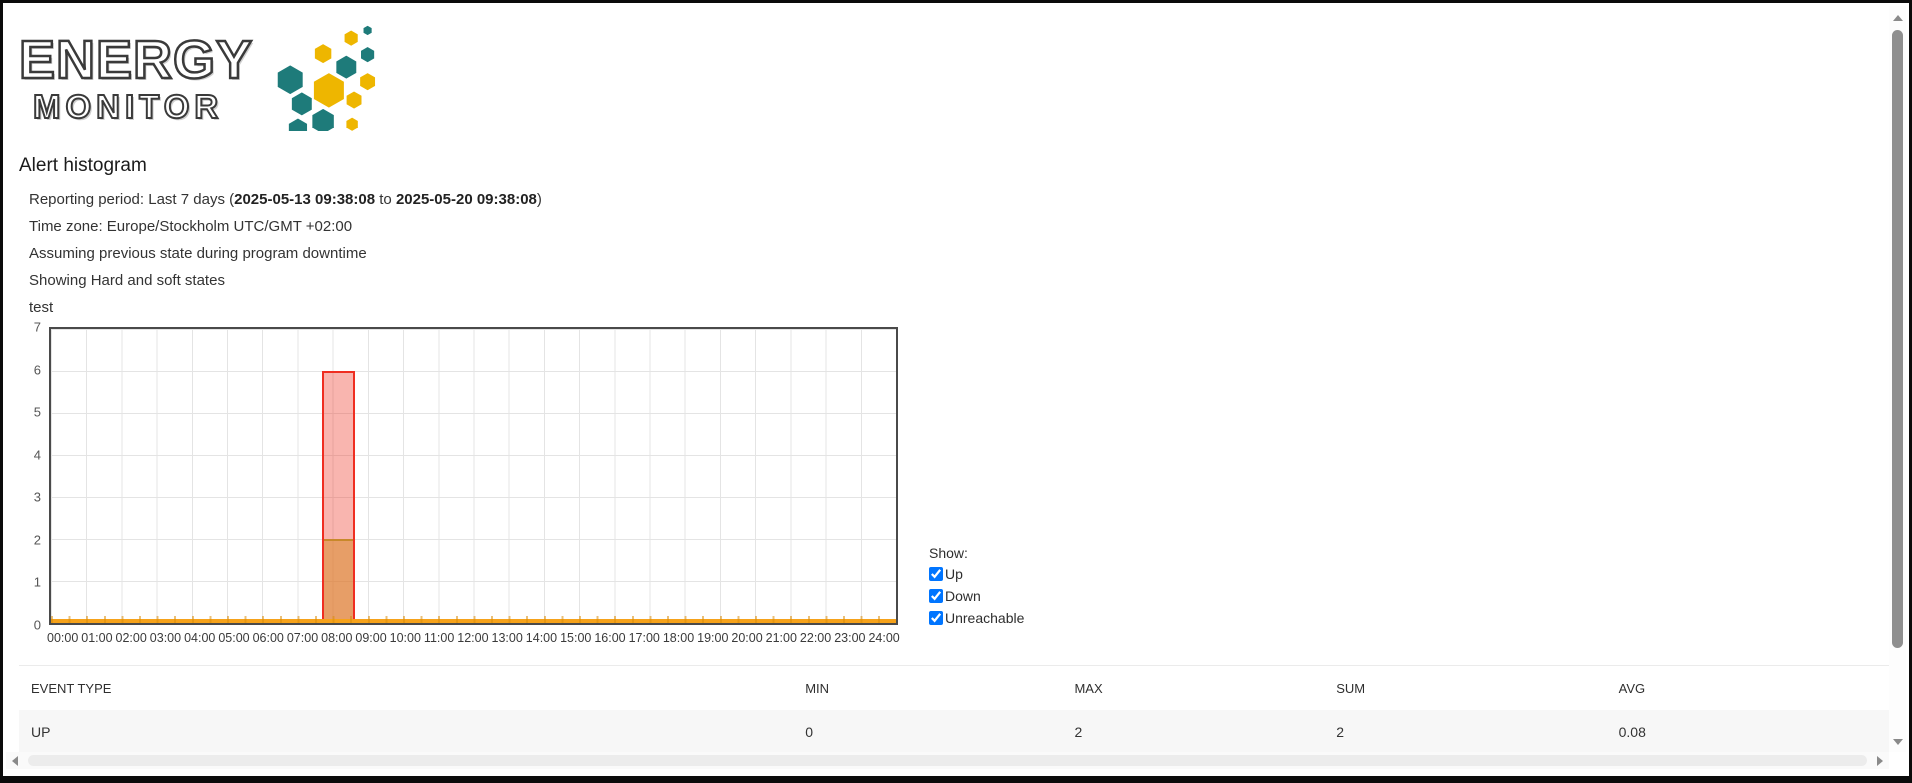  Describe the element at coordinates (371, 638) in the screenshot. I see `x-tick-label: 09:00` at that location.